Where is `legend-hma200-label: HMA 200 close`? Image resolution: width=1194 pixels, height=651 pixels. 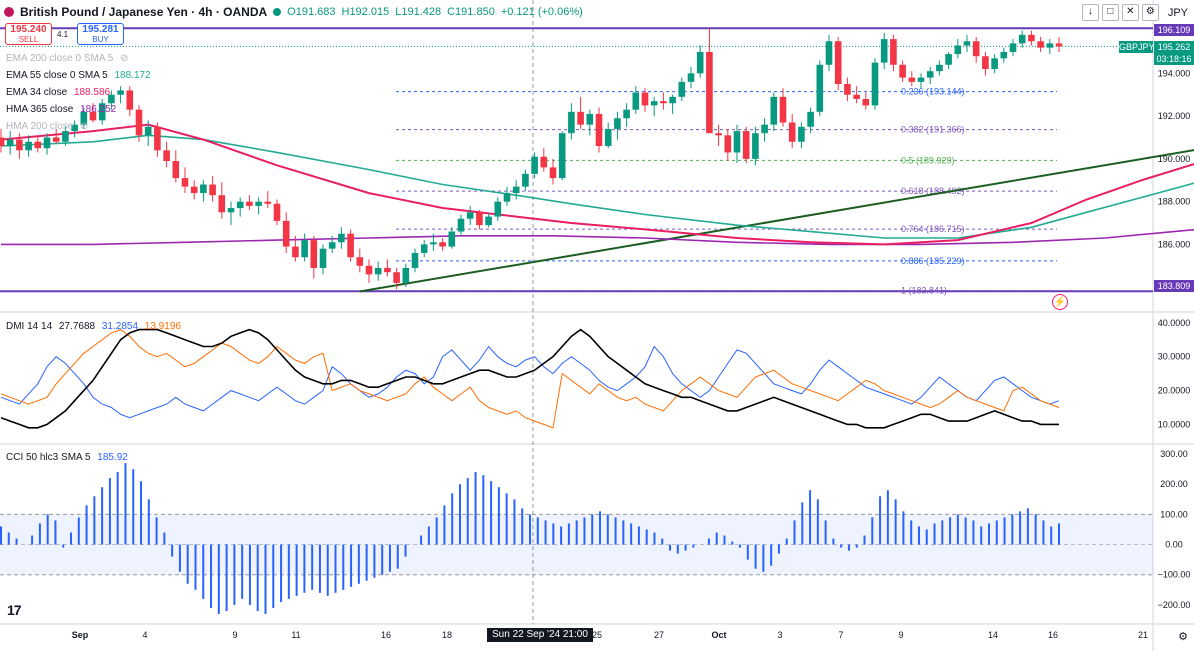 legend-hma200-label: HMA 200 close is located at coordinates (40, 126).